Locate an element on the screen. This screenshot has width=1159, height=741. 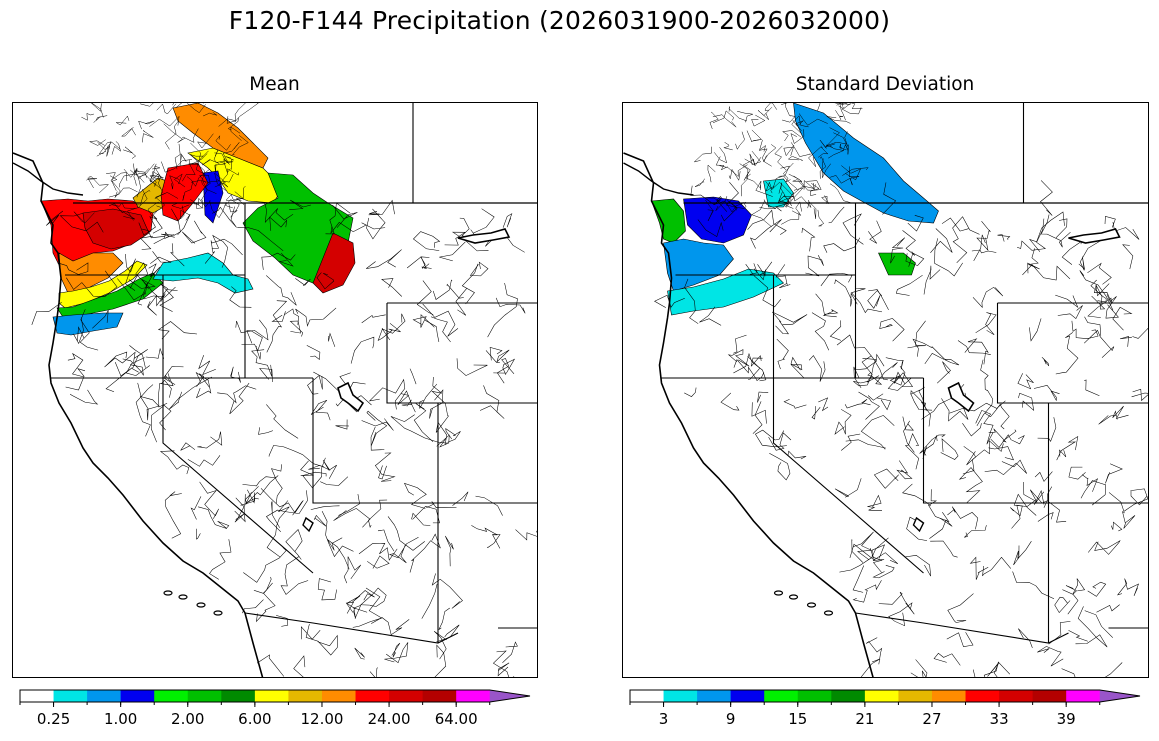
mean-colorbar: 0.25 1.00 2.00 6.00 12.00 24.00 64.00 is located at coordinates (274, 713).